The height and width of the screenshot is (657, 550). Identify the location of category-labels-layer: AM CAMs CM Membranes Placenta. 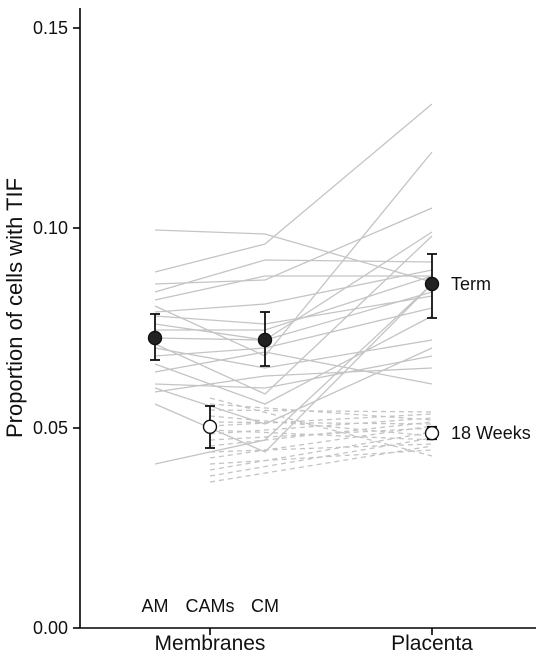
(308, 625).